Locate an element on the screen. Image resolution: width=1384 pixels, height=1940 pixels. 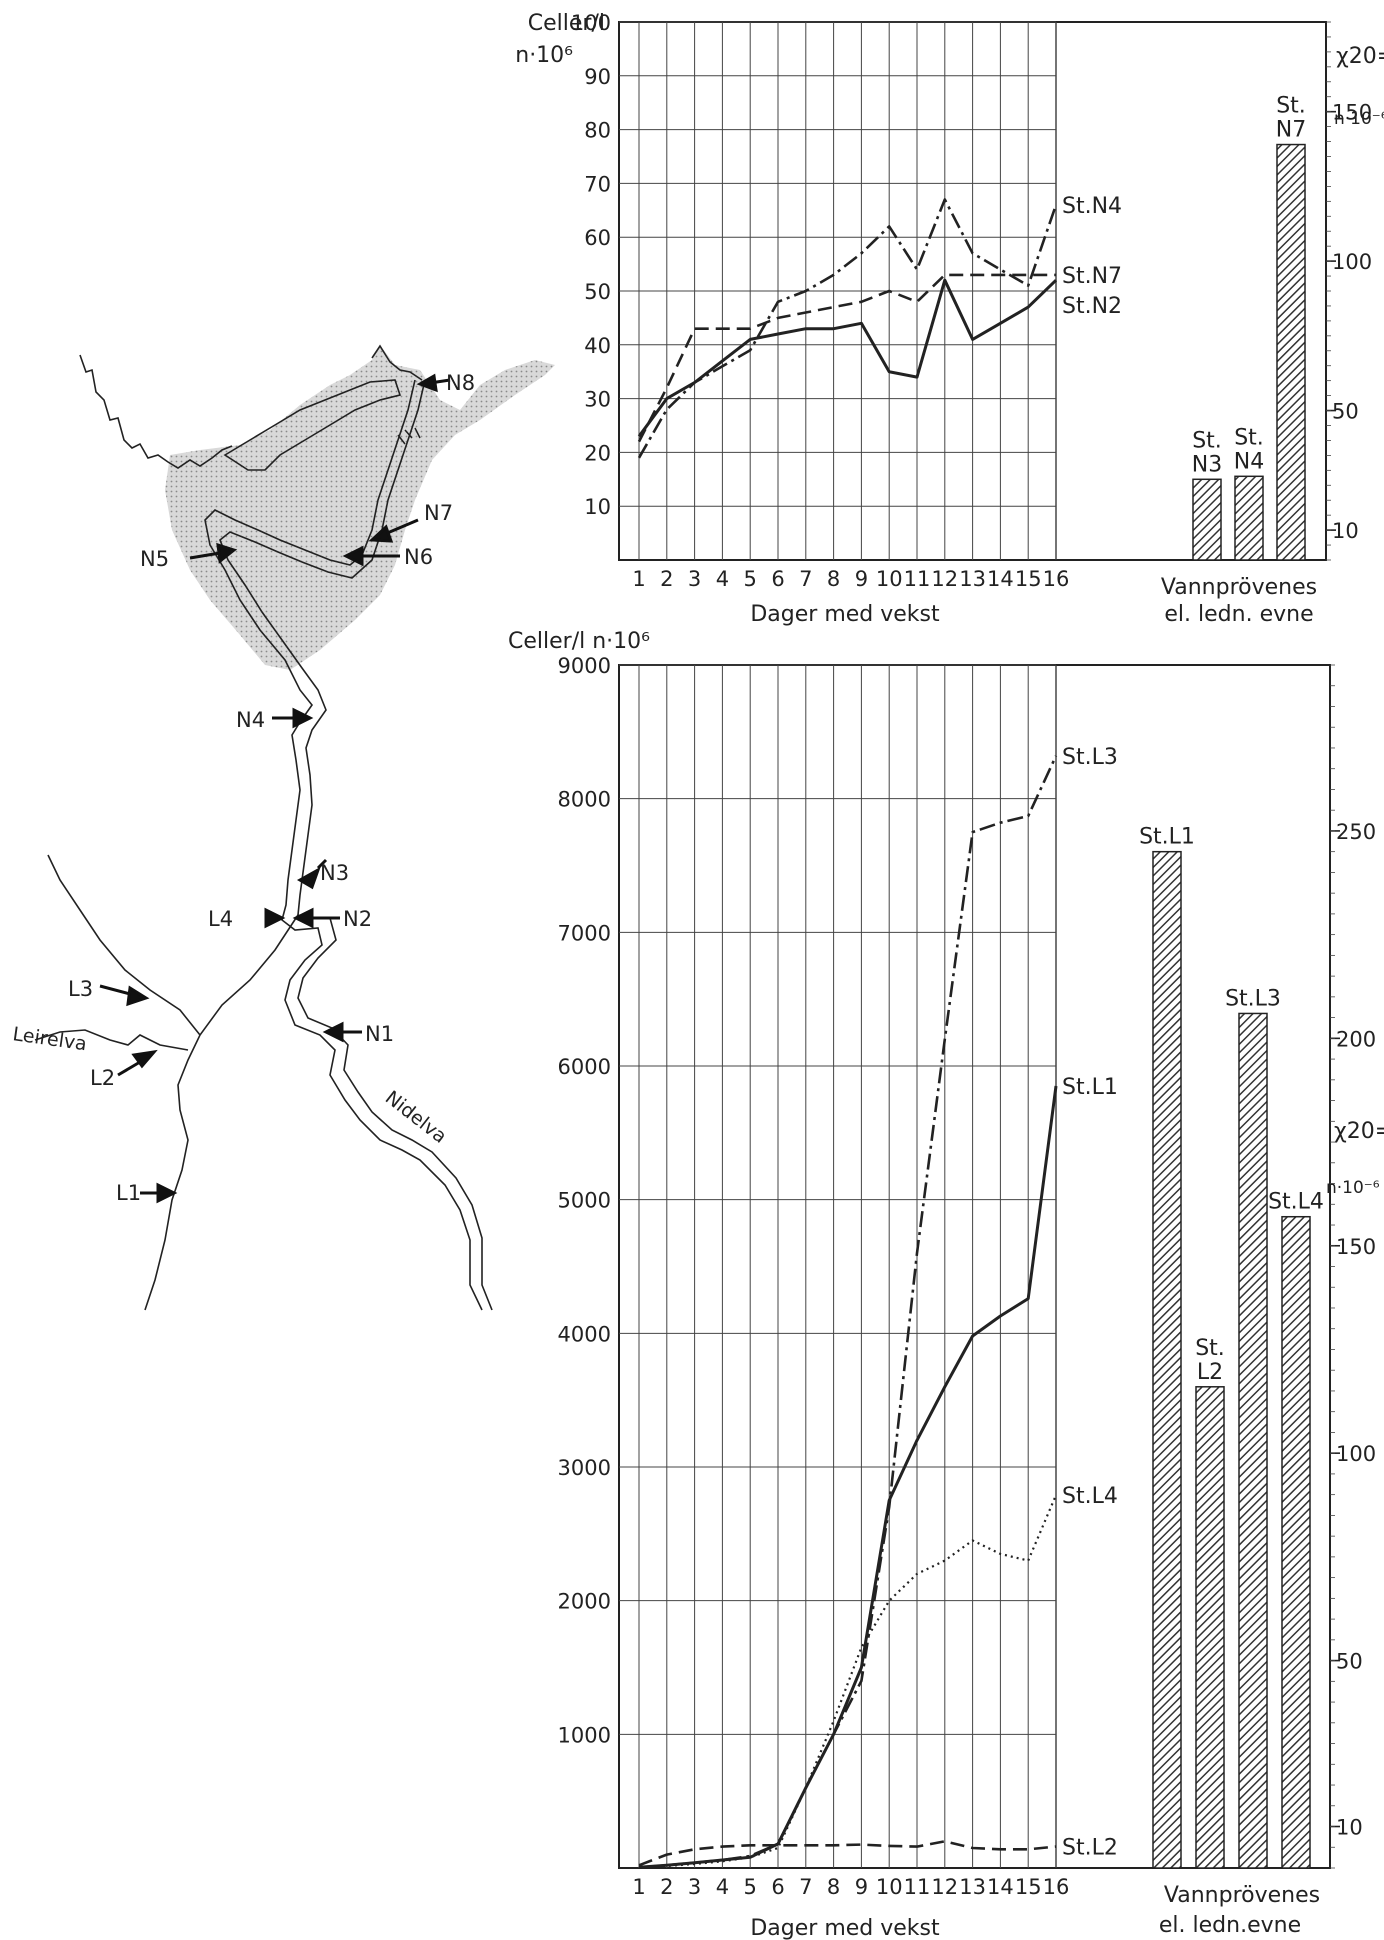
y-tick-label: 80 is located at coordinates (597, 131).